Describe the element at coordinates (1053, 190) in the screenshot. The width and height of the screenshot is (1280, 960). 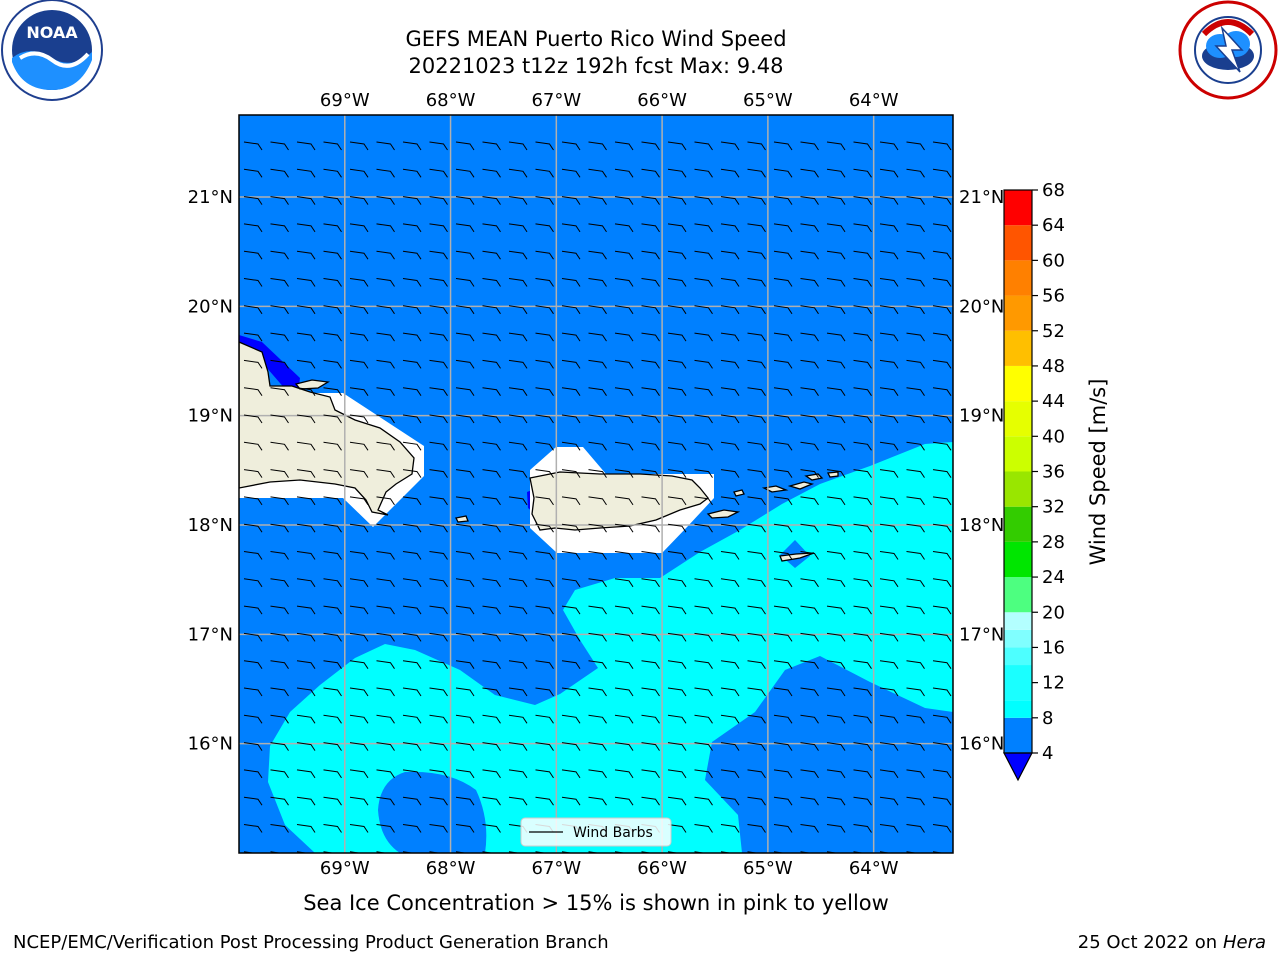
I see `colorbar-tick-label: 68` at that location.